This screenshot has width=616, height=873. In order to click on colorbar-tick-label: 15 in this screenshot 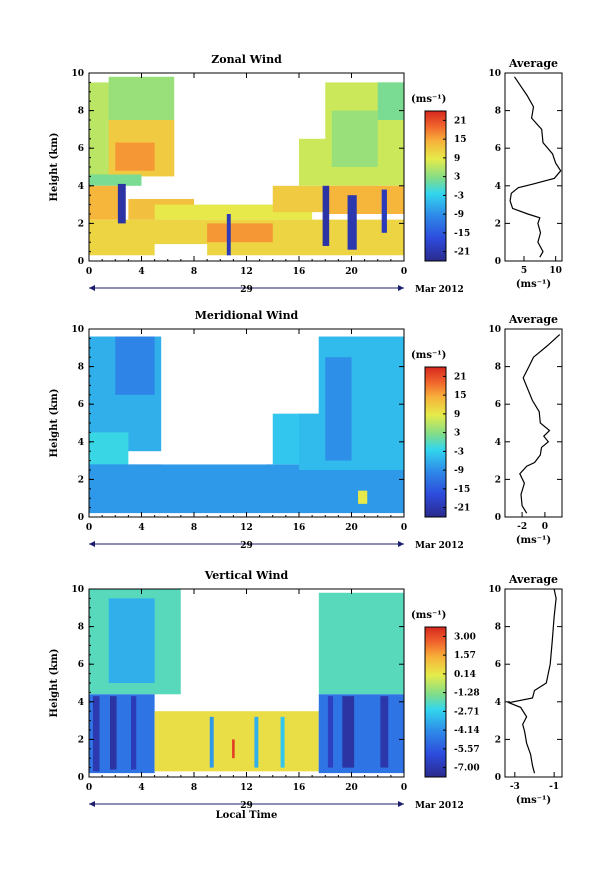, I will do `click(460, 396)`.